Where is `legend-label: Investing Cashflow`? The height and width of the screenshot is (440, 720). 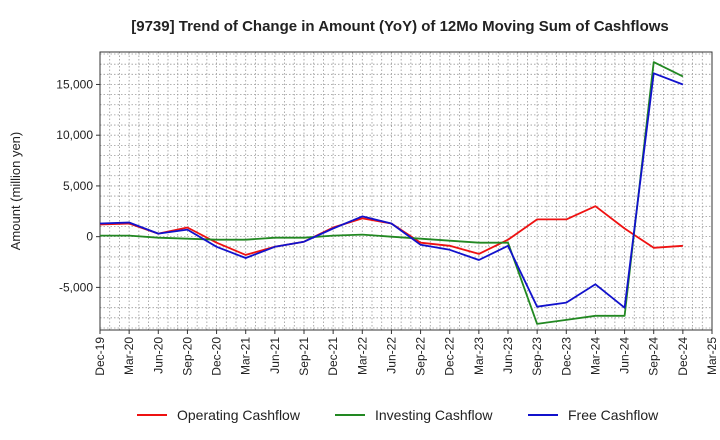 legend-label: Investing Cashflow is located at coordinates (434, 415).